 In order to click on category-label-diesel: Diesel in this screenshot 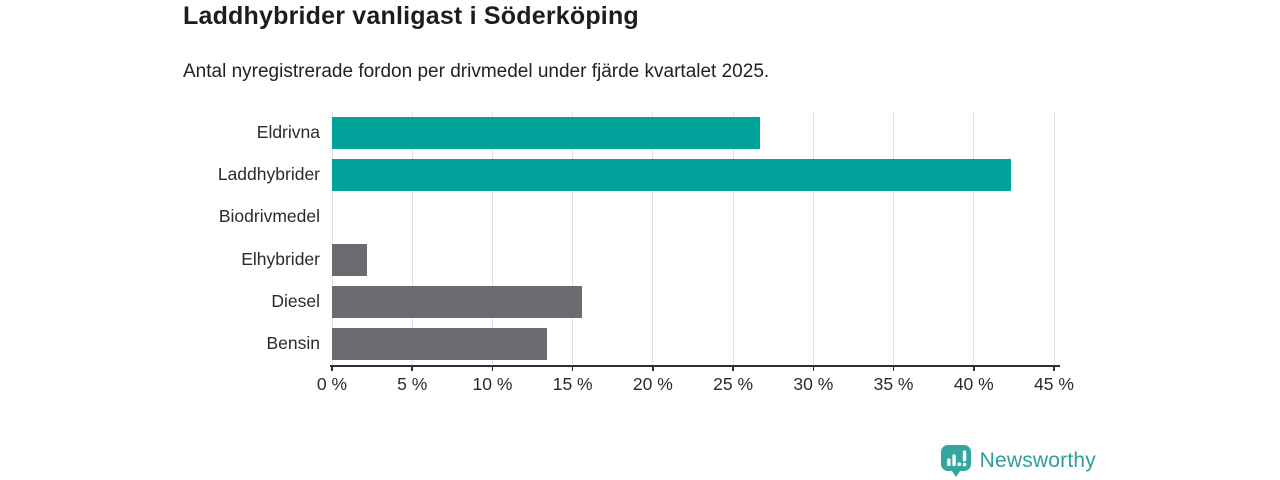, I will do `click(295, 300)`.